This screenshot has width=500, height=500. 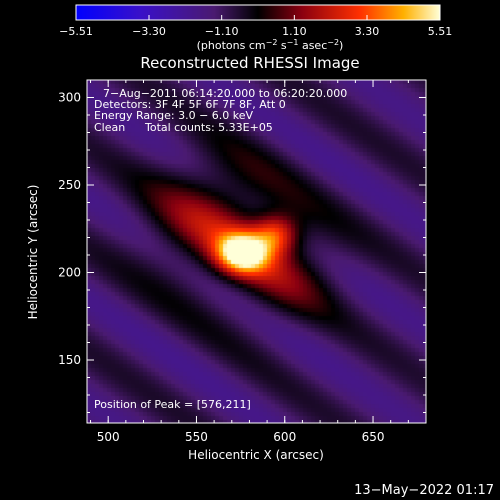 I want to click on colorbar-tick-label: 3.30, so click(x=367, y=31).